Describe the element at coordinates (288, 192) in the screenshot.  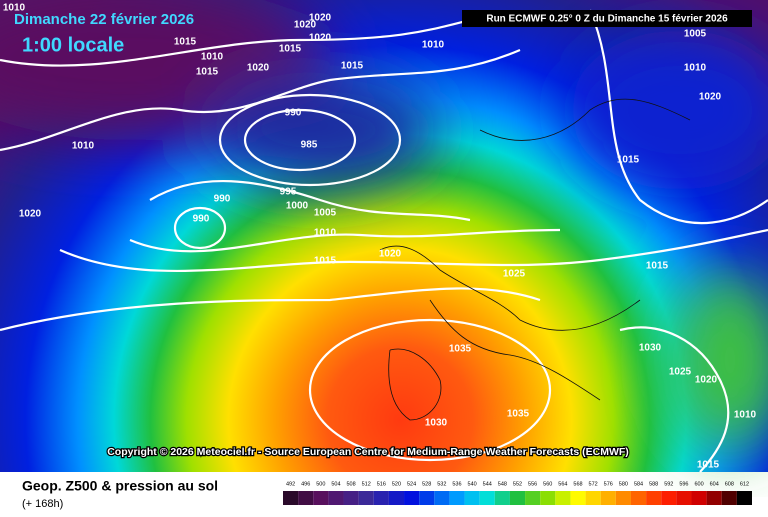
I see `isobar-label: 995` at that location.